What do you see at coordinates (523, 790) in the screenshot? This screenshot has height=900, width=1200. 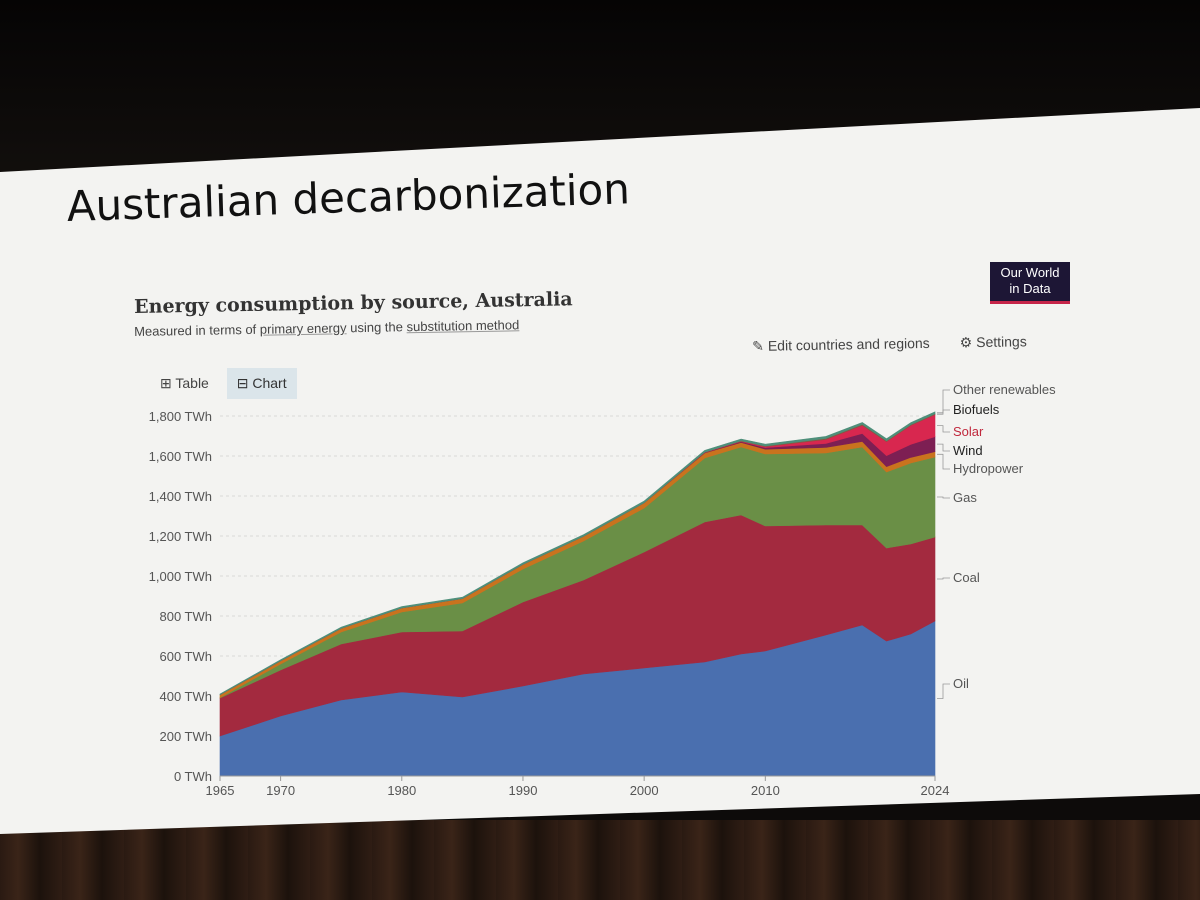 I see `x-tick-label: 1990` at bounding box center [523, 790].